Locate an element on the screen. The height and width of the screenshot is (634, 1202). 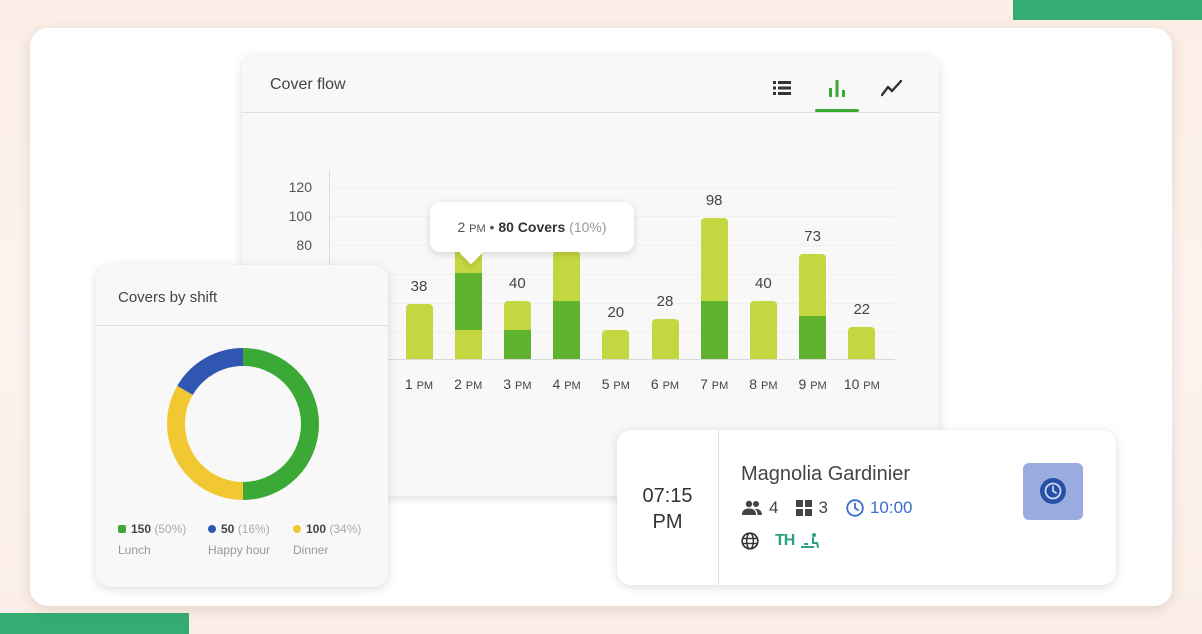
y-tick: 80 is located at coordinates (304, 245).